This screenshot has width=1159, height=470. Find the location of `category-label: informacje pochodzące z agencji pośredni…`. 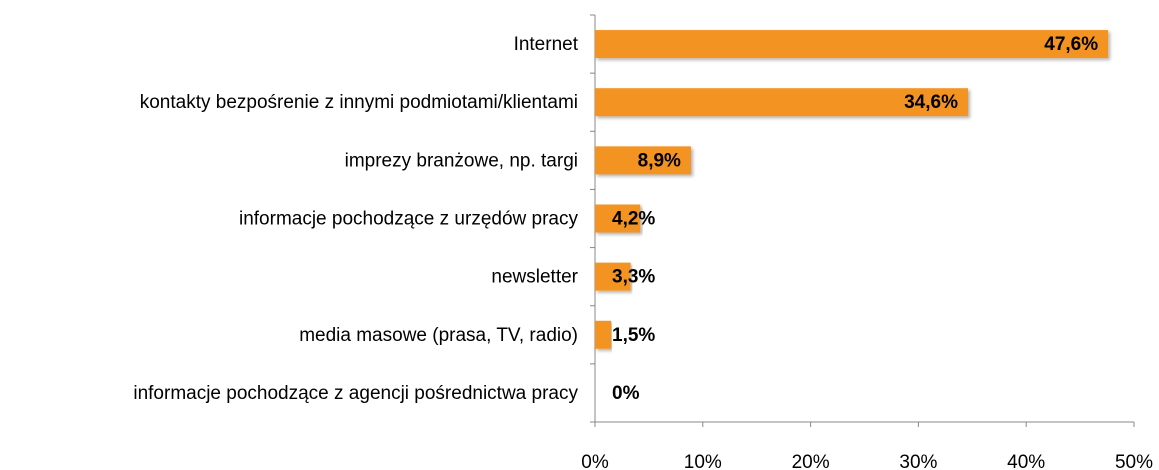

category-label: informacje pochodzące z agencji pośredni… is located at coordinates (355, 393).